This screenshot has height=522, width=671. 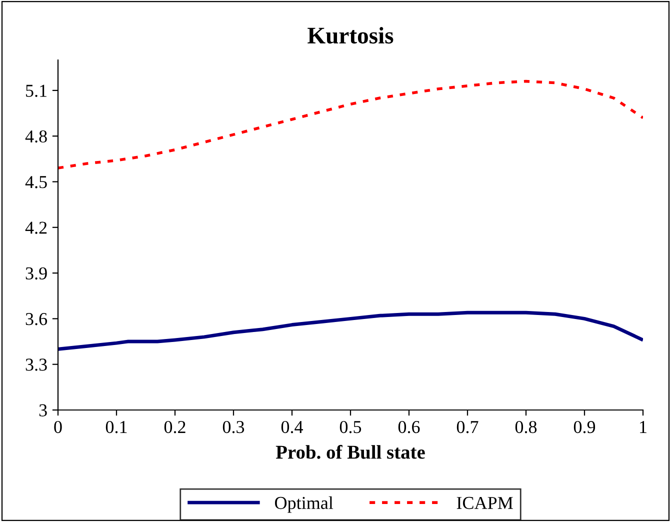 What do you see at coordinates (175, 427) in the screenshot?
I see `x-tick-label: 0.2` at bounding box center [175, 427].